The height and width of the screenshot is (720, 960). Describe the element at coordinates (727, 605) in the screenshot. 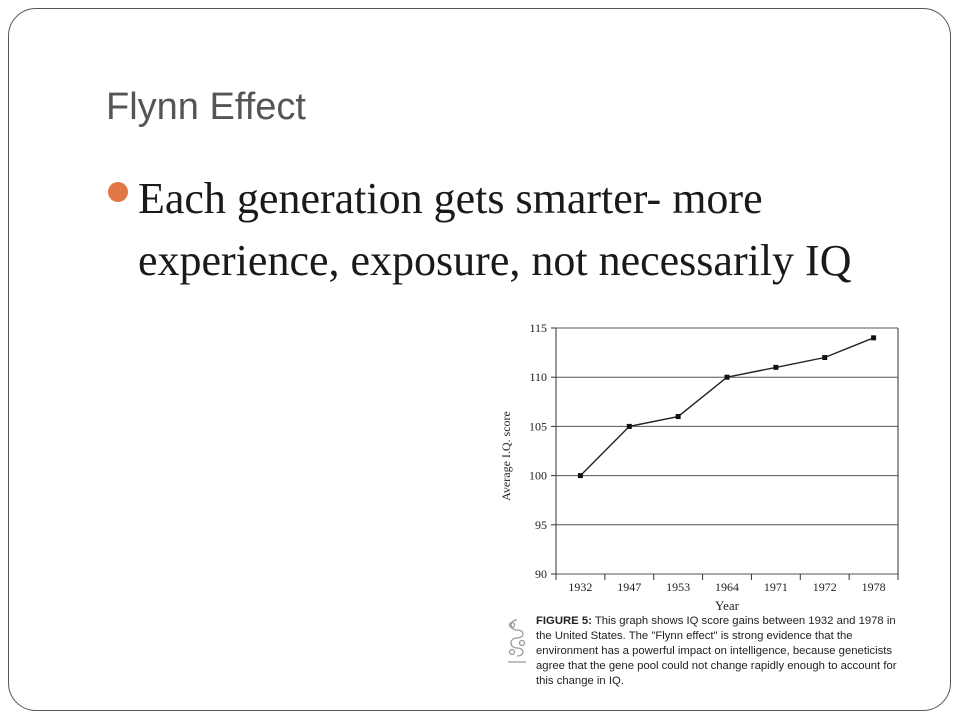

I see `x-axis-label: Year` at that location.